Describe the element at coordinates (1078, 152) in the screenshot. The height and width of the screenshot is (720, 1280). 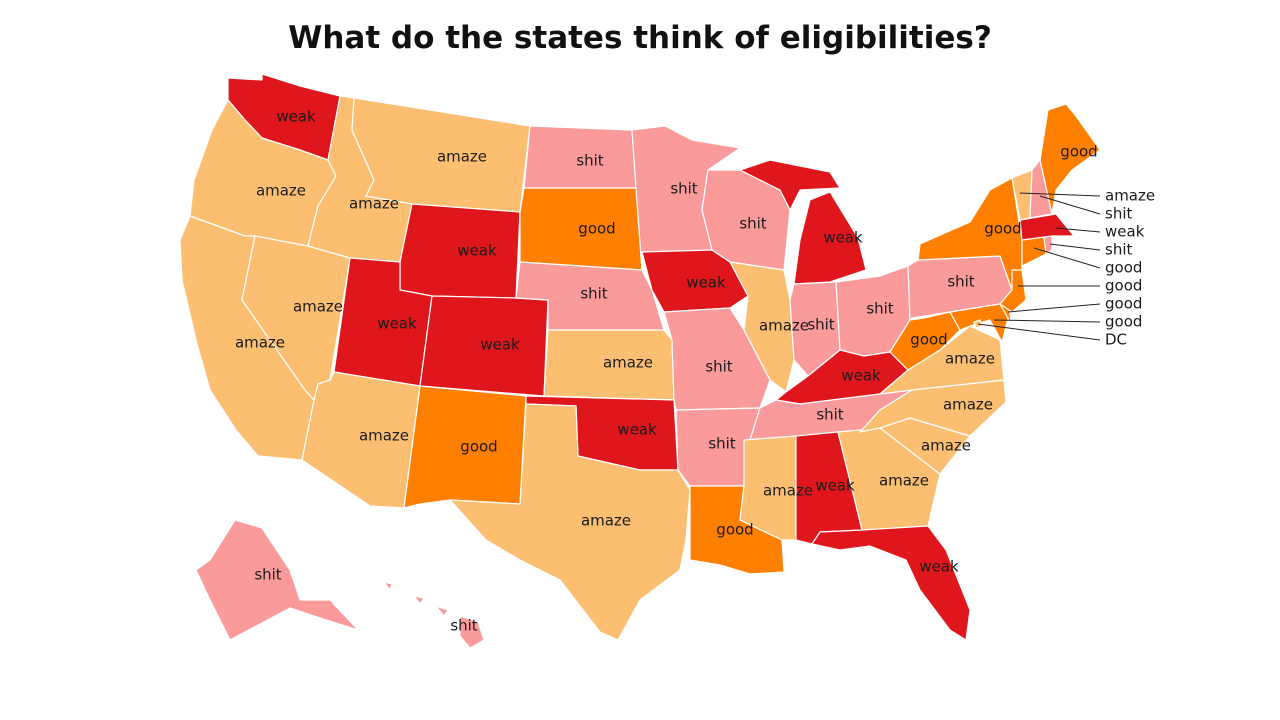
I see `label-ME: good` at that location.